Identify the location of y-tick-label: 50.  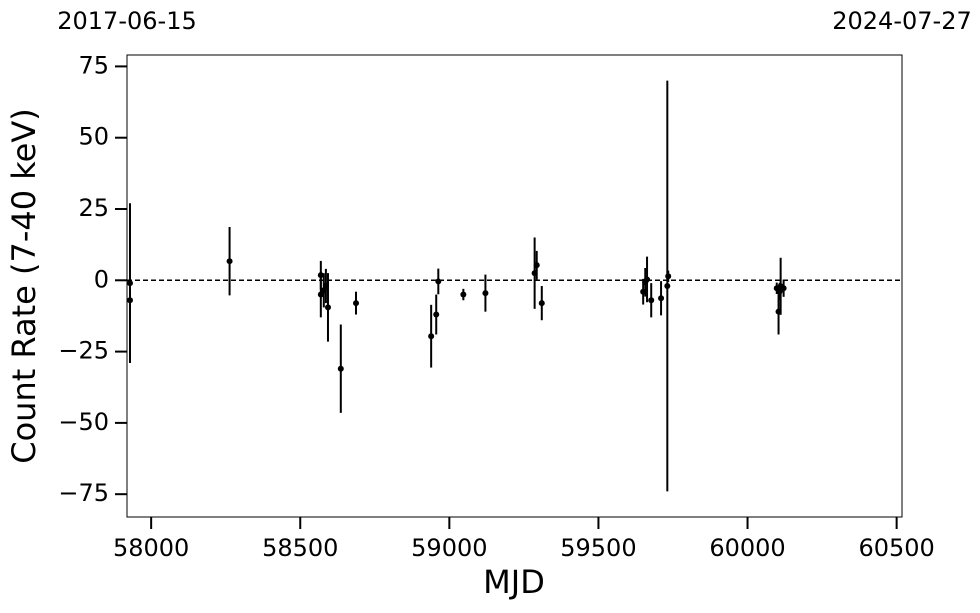
(93, 137).